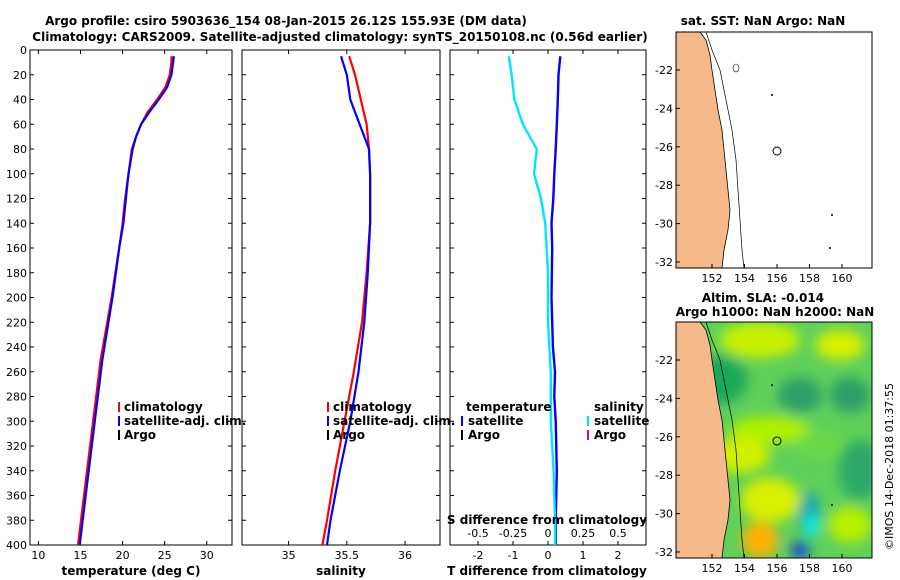  I want to click on legend-swatch-s-satellite, so click(588, 421).